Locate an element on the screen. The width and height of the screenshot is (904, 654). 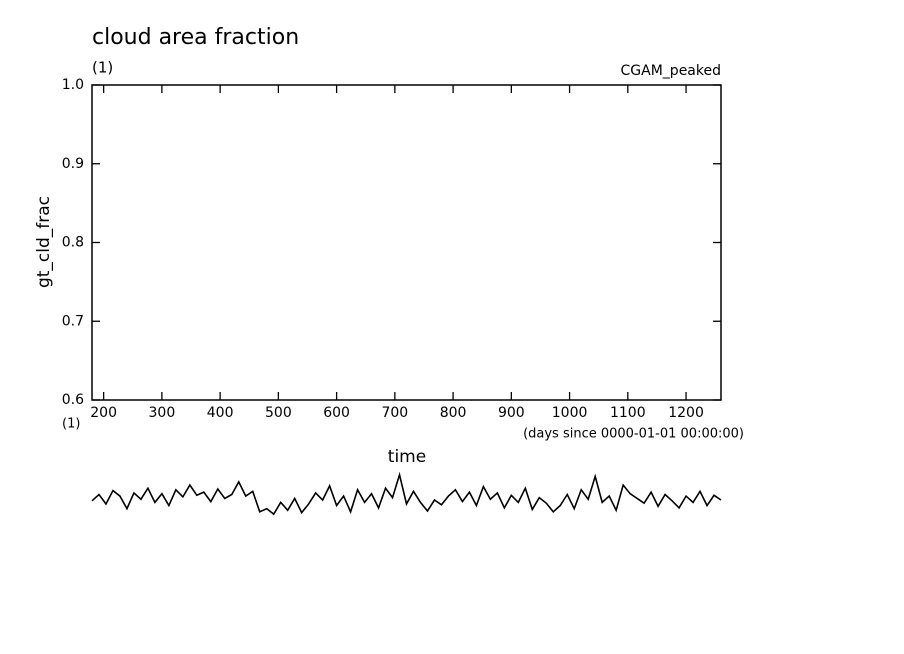
x-tick-label: 900 is located at coordinates (511, 413).